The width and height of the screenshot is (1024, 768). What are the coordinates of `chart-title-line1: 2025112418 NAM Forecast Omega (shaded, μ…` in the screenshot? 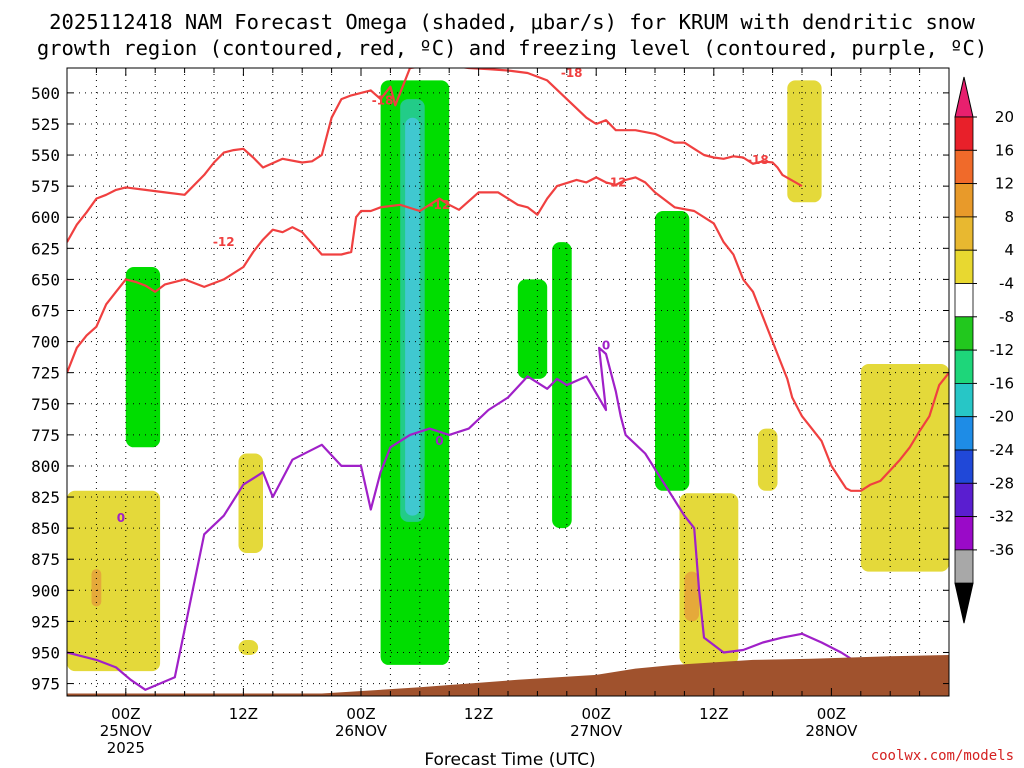 It's located at (512, 22).